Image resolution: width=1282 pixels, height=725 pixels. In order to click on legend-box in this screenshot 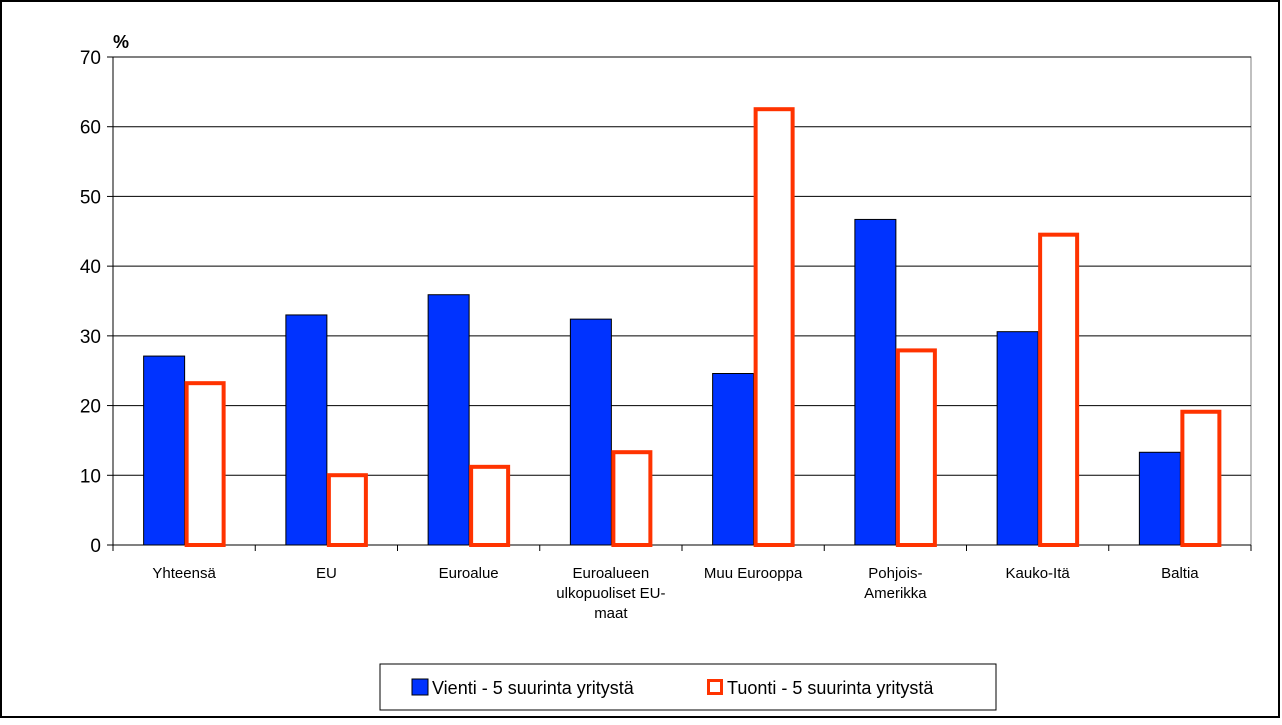, I will do `click(688, 687)`.